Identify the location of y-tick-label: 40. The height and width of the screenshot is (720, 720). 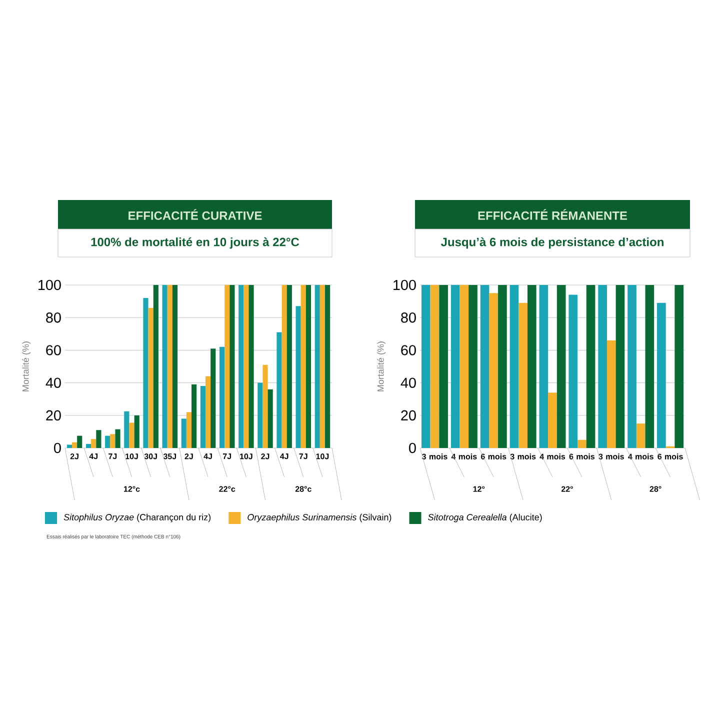
(53, 383).